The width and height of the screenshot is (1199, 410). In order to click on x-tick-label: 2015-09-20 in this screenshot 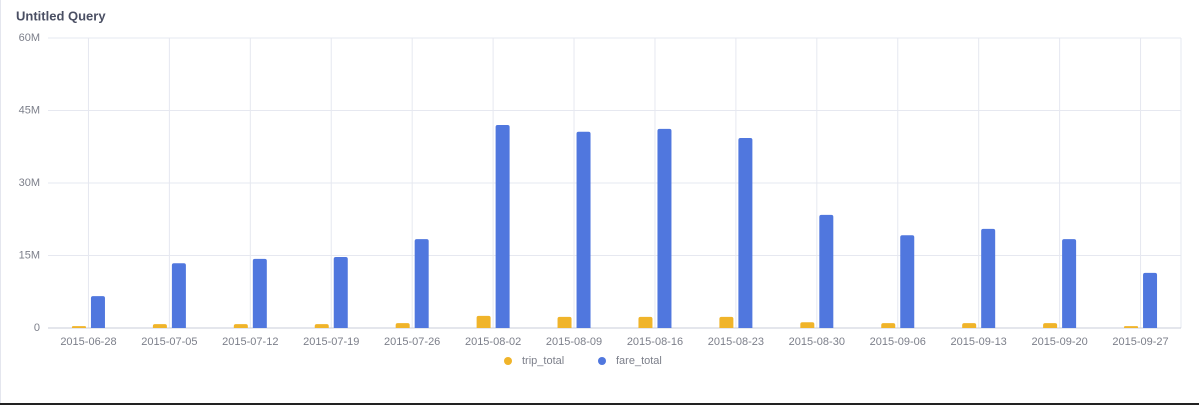, I will do `click(1059, 342)`.